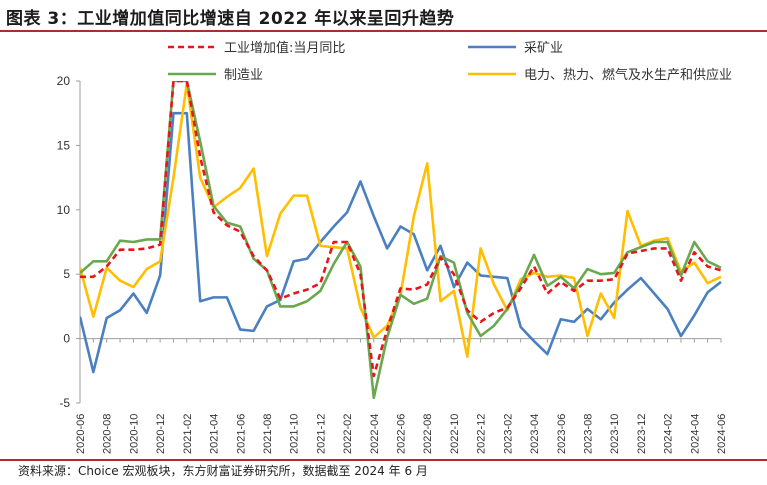 The image size is (767, 485). I want to click on x-tick-label: 2023-10, so click(615, 434).